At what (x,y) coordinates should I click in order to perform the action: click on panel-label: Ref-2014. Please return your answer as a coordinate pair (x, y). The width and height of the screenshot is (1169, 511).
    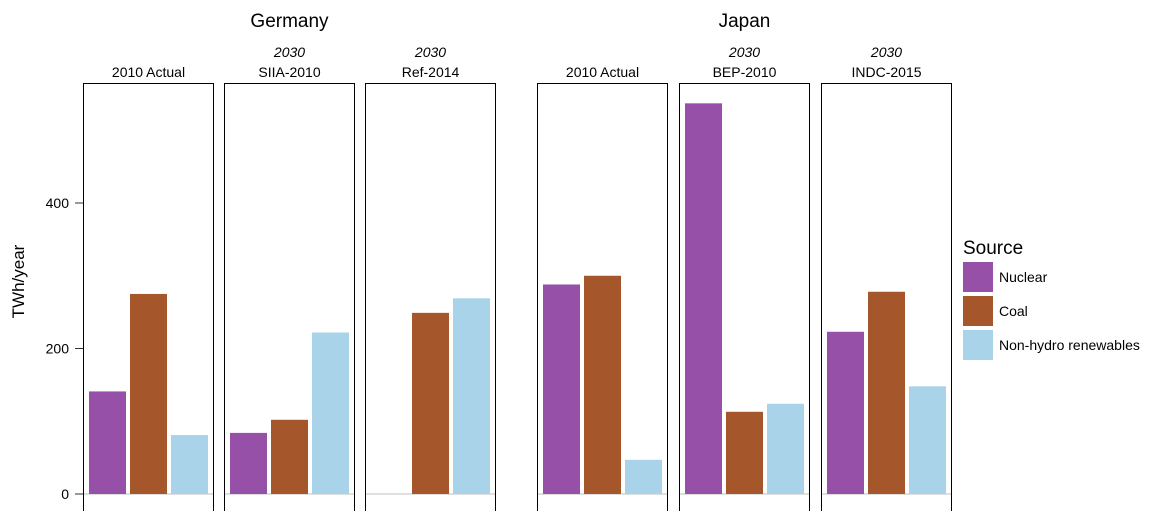
    Looking at the image, I should click on (431, 72).